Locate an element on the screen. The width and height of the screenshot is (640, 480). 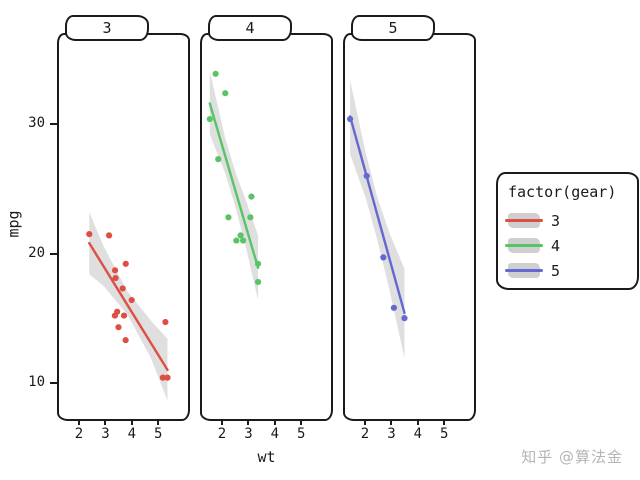
facet-strip-label: 5 is located at coordinates (393, 28).